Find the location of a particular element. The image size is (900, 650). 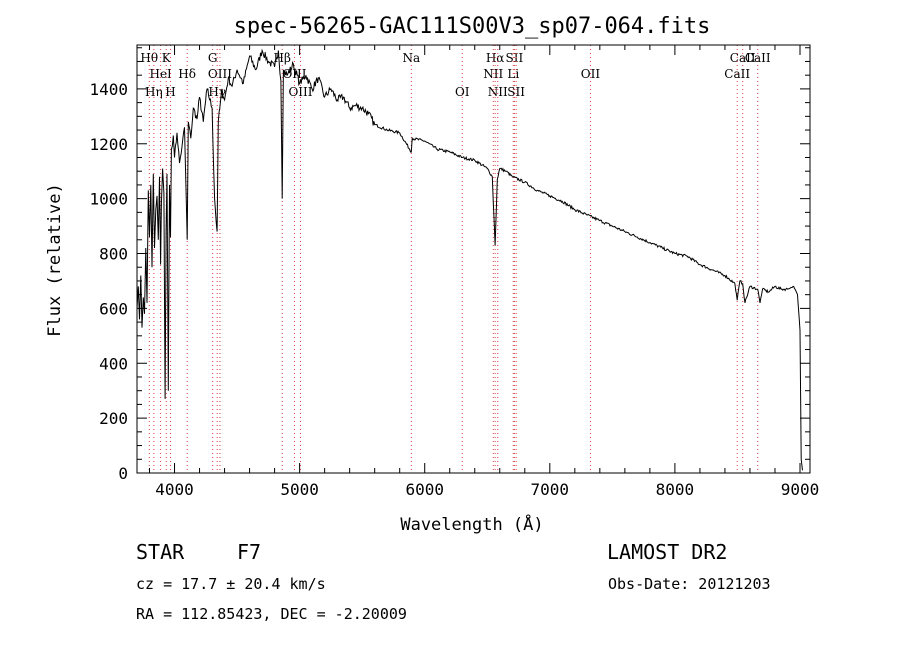

spectral-line-label: Li is located at coordinates (513, 74).